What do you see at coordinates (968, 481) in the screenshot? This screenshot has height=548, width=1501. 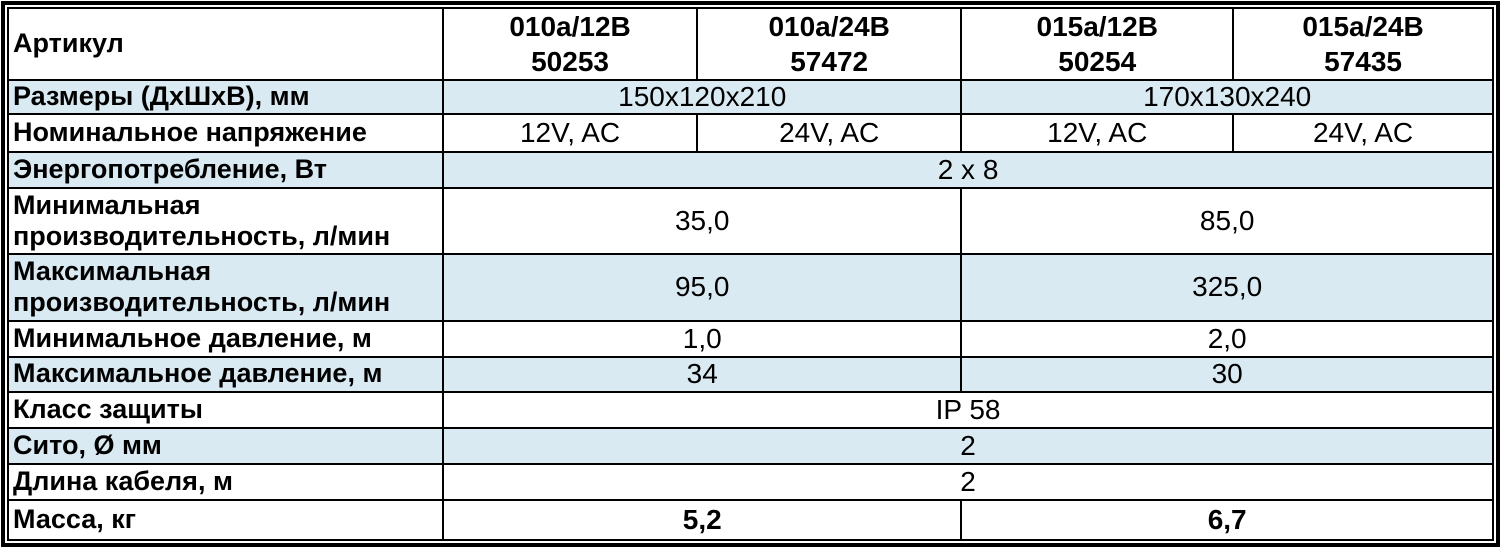 I see `cable-value-all: 2` at bounding box center [968, 481].